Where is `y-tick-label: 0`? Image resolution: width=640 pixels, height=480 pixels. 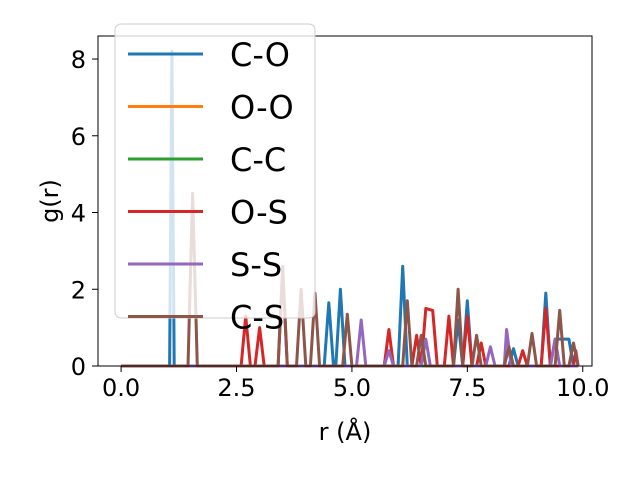 y-tick-label: 0 is located at coordinates (78, 367).